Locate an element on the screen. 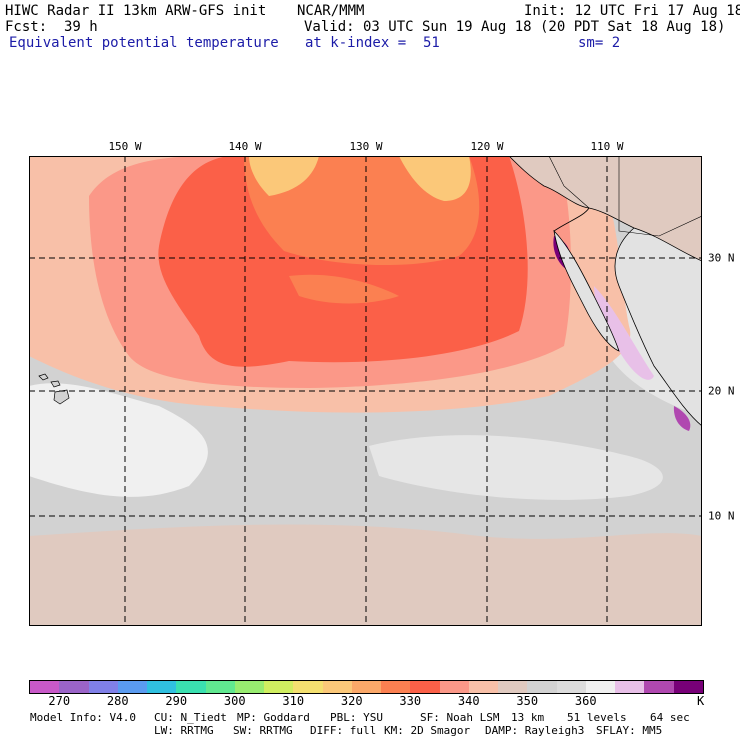 This screenshot has height=740, width=740. colorbar is located at coordinates (366, 687).